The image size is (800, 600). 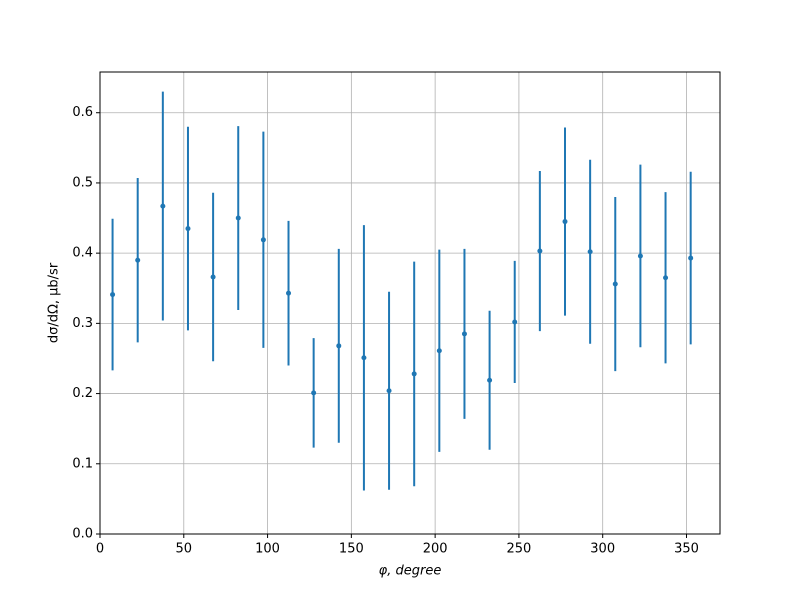 I want to click on y-tick-label: 0.0, so click(x=82, y=534).